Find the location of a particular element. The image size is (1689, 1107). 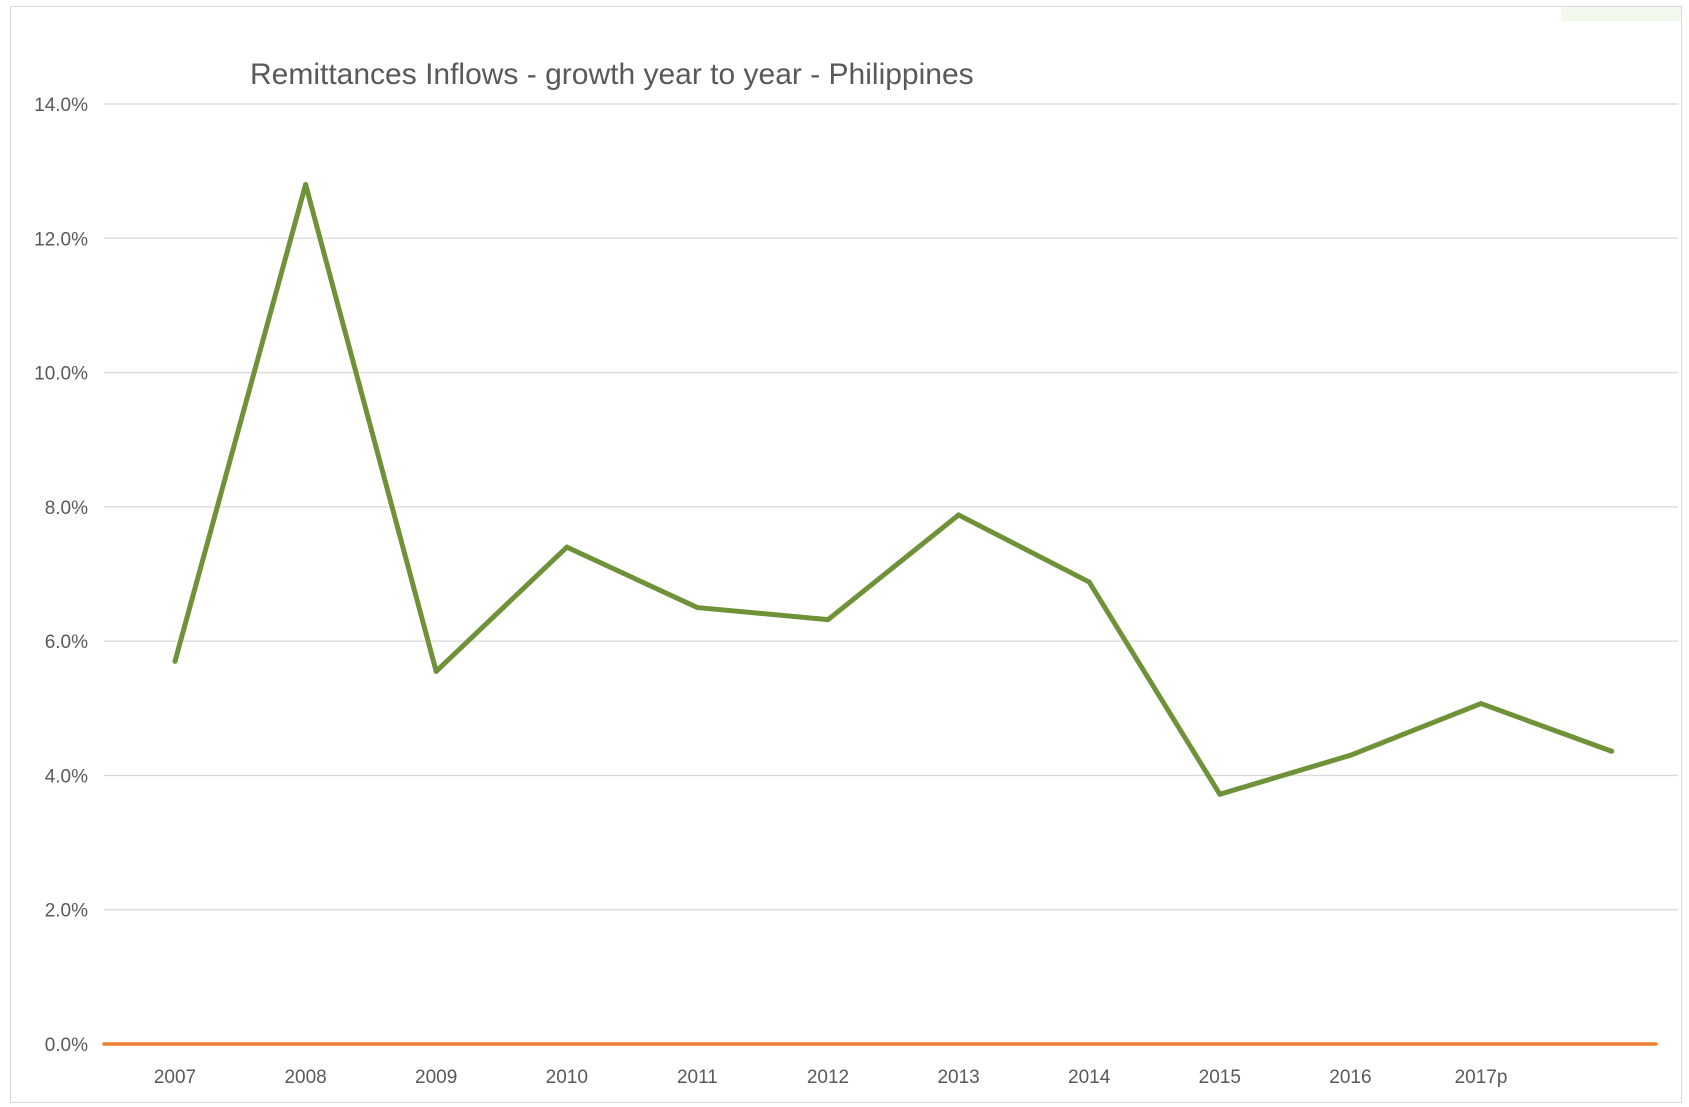

x-tick-label: 2013 is located at coordinates (958, 1077).